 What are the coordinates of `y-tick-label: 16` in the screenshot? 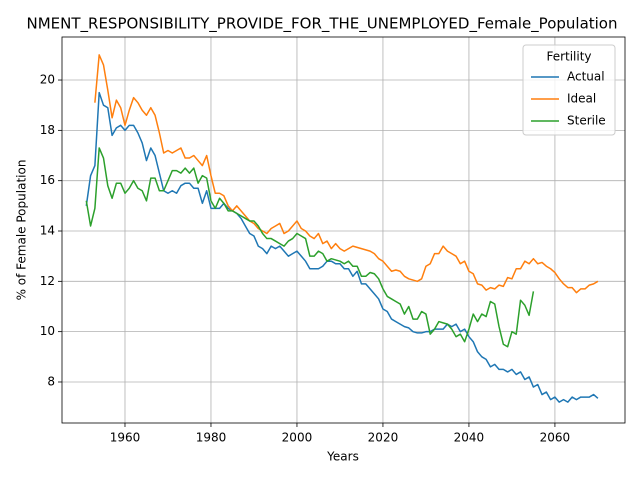 It's located at (47, 180).